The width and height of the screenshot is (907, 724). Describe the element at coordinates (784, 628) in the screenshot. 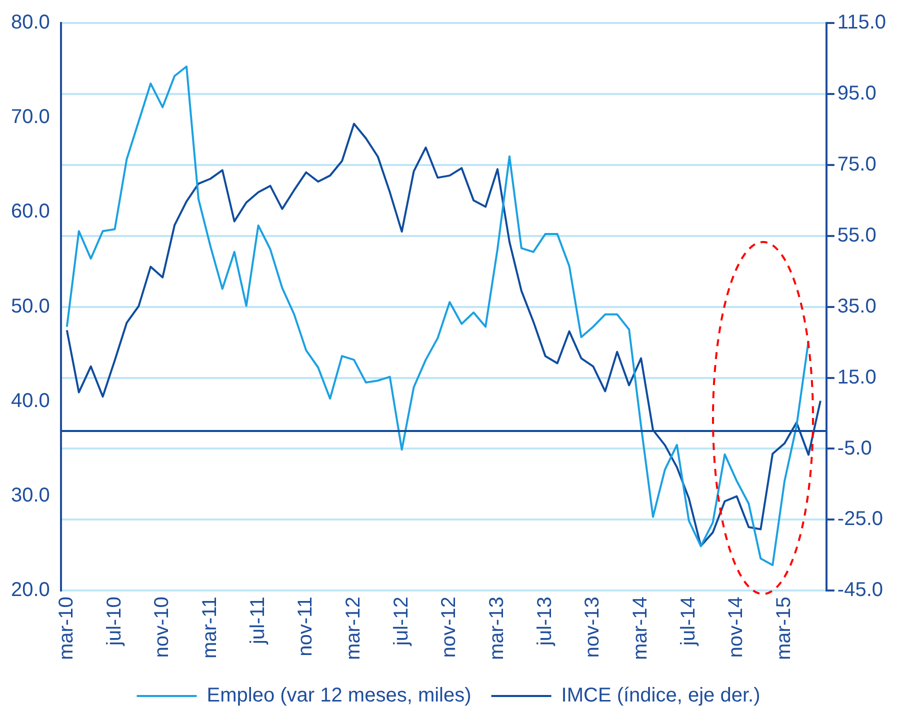

I see `x-tick-label: mar-15` at that location.